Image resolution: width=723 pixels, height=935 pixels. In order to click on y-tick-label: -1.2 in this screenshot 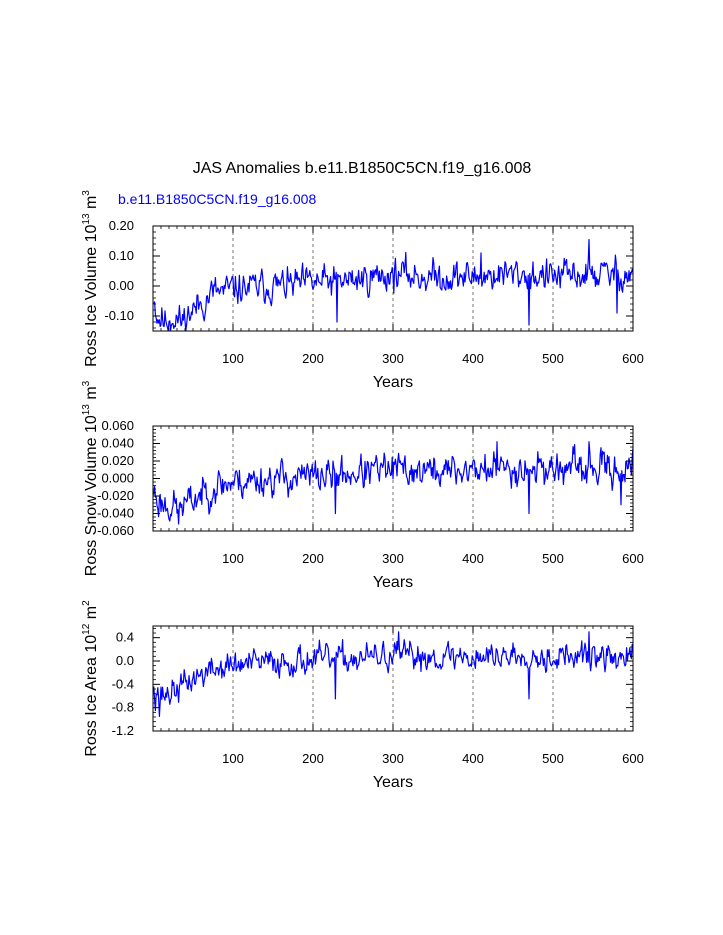, I will do `click(123, 730)`.